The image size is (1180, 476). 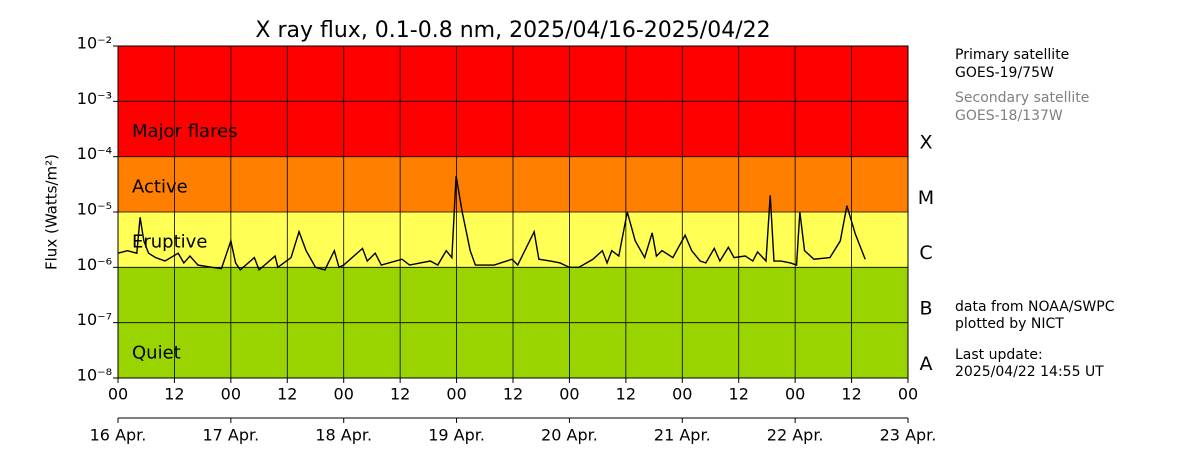 I want to click on band-label: Active, so click(x=160, y=186).